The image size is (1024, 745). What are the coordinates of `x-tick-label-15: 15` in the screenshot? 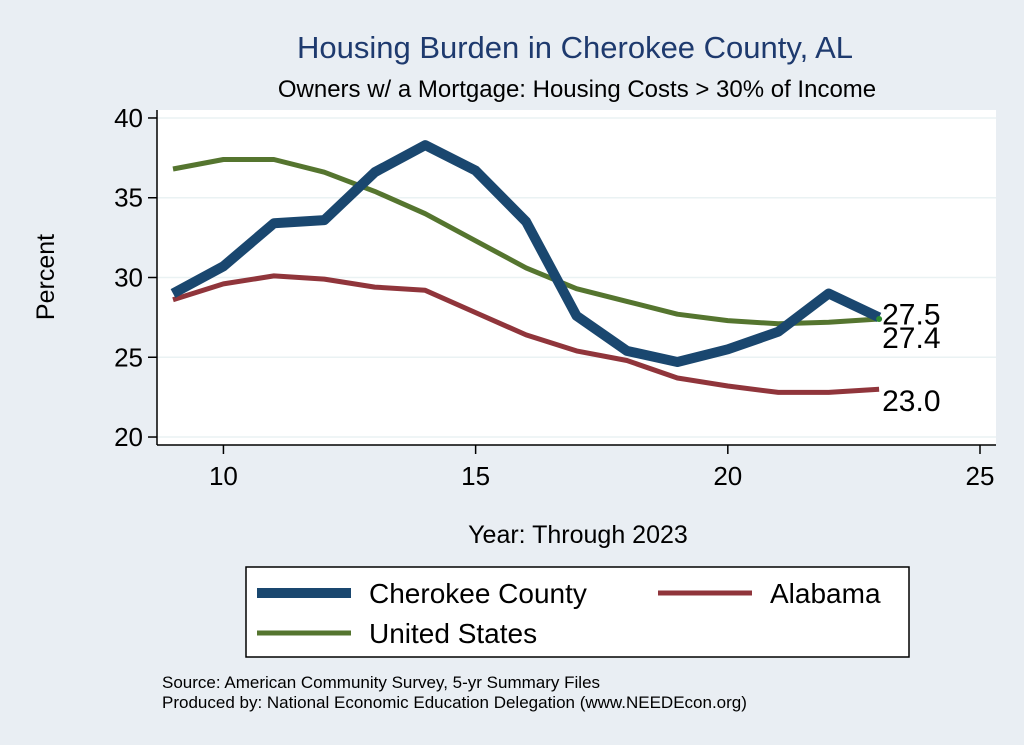 It's located at (475, 476).